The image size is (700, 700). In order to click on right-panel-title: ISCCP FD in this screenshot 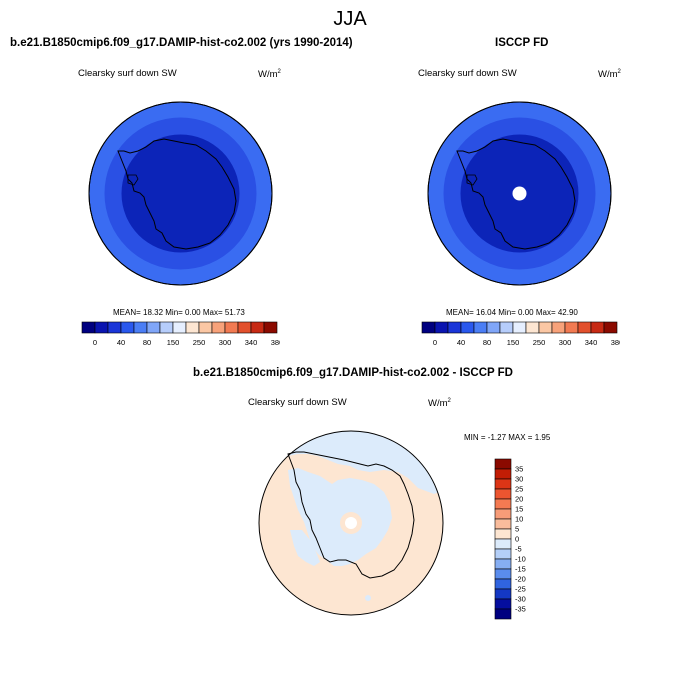, I will do `click(522, 43)`.